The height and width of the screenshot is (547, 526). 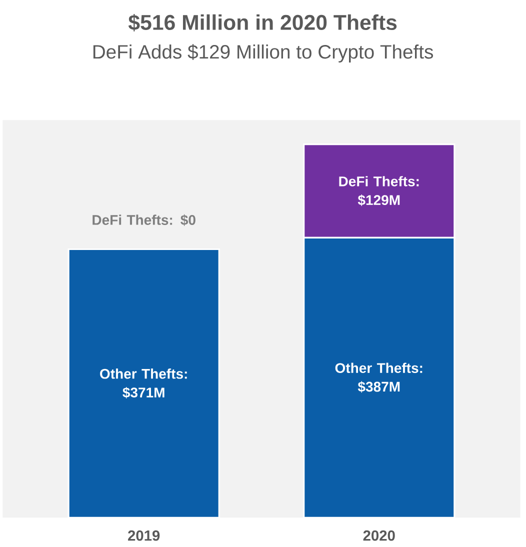 What do you see at coordinates (378, 191) in the screenshot?
I see `data-label: DeFi Thefts: $129M` at bounding box center [378, 191].